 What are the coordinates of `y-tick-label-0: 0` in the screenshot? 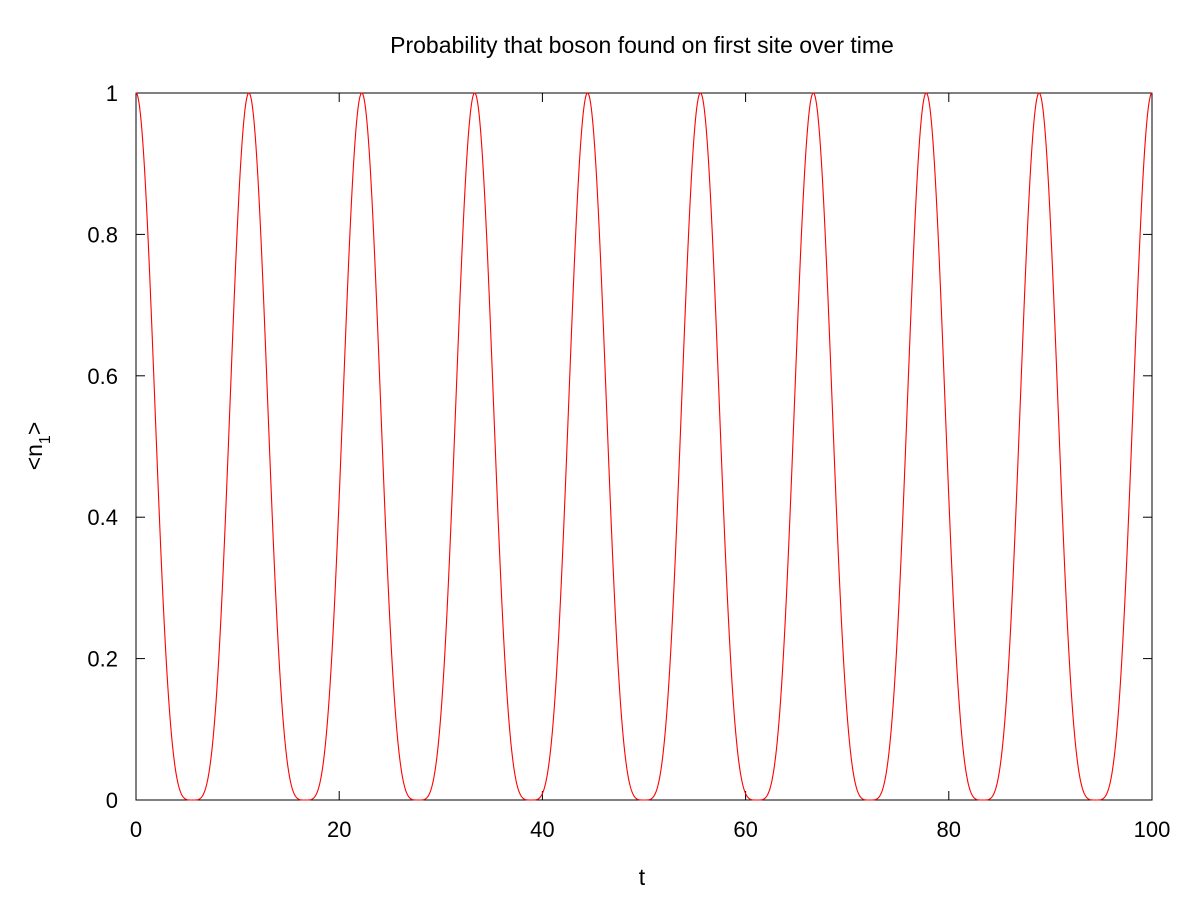 It's located at (112, 800).